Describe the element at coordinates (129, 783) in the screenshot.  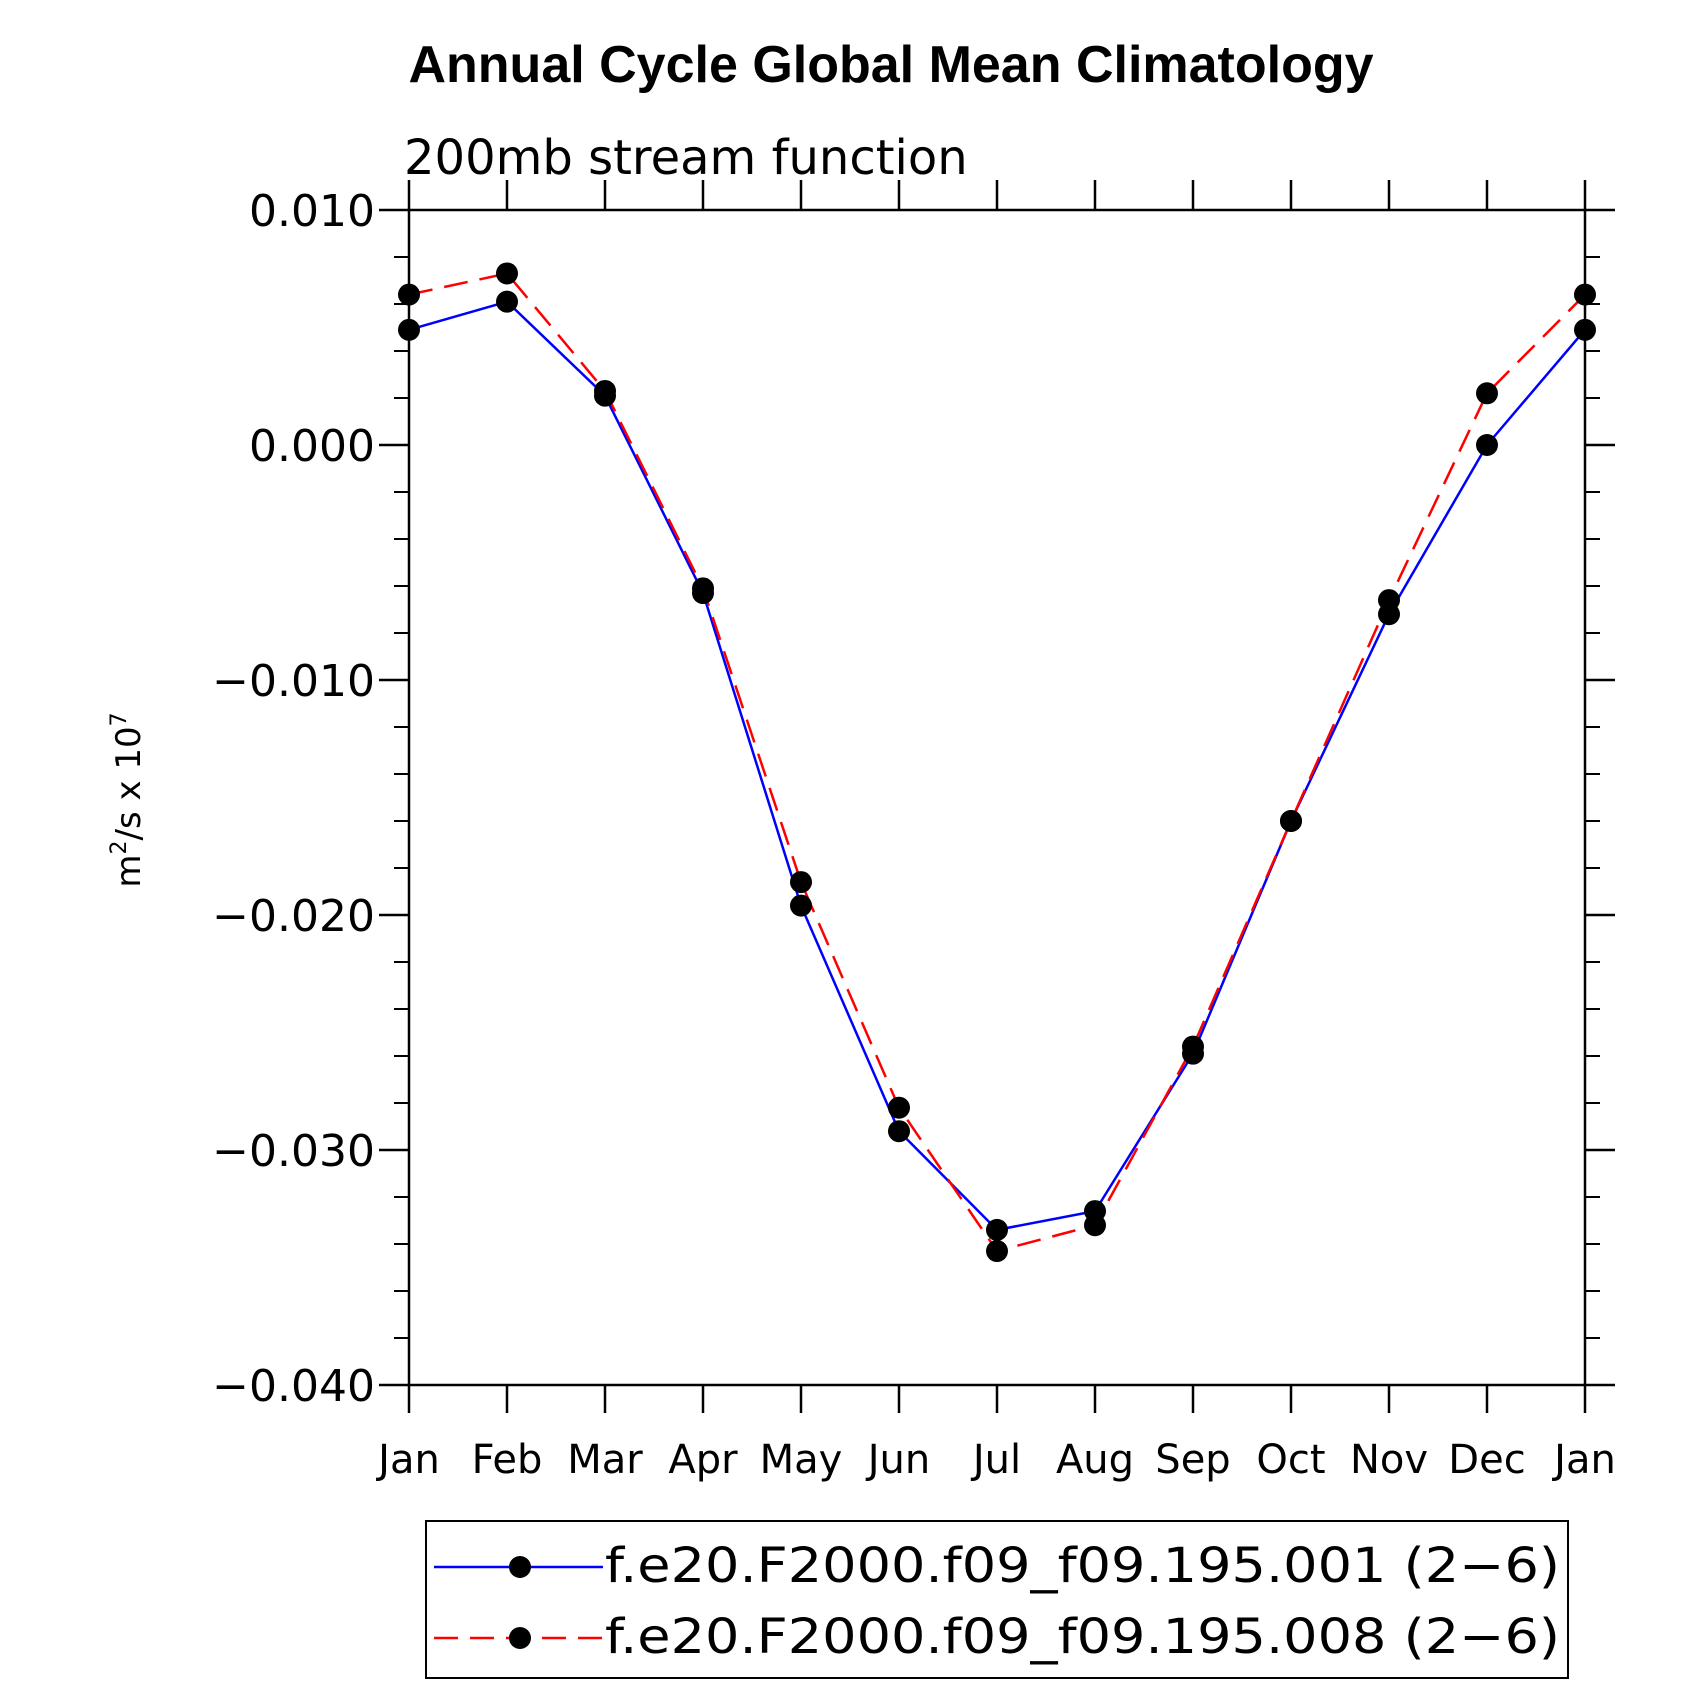
I see `y-axis-label-mid: /s x 10` at that location.